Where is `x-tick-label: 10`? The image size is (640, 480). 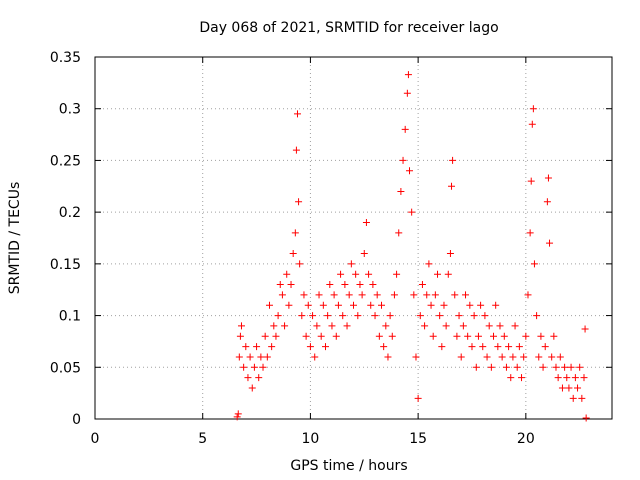 x-tick-label: 10 is located at coordinates (311, 439).